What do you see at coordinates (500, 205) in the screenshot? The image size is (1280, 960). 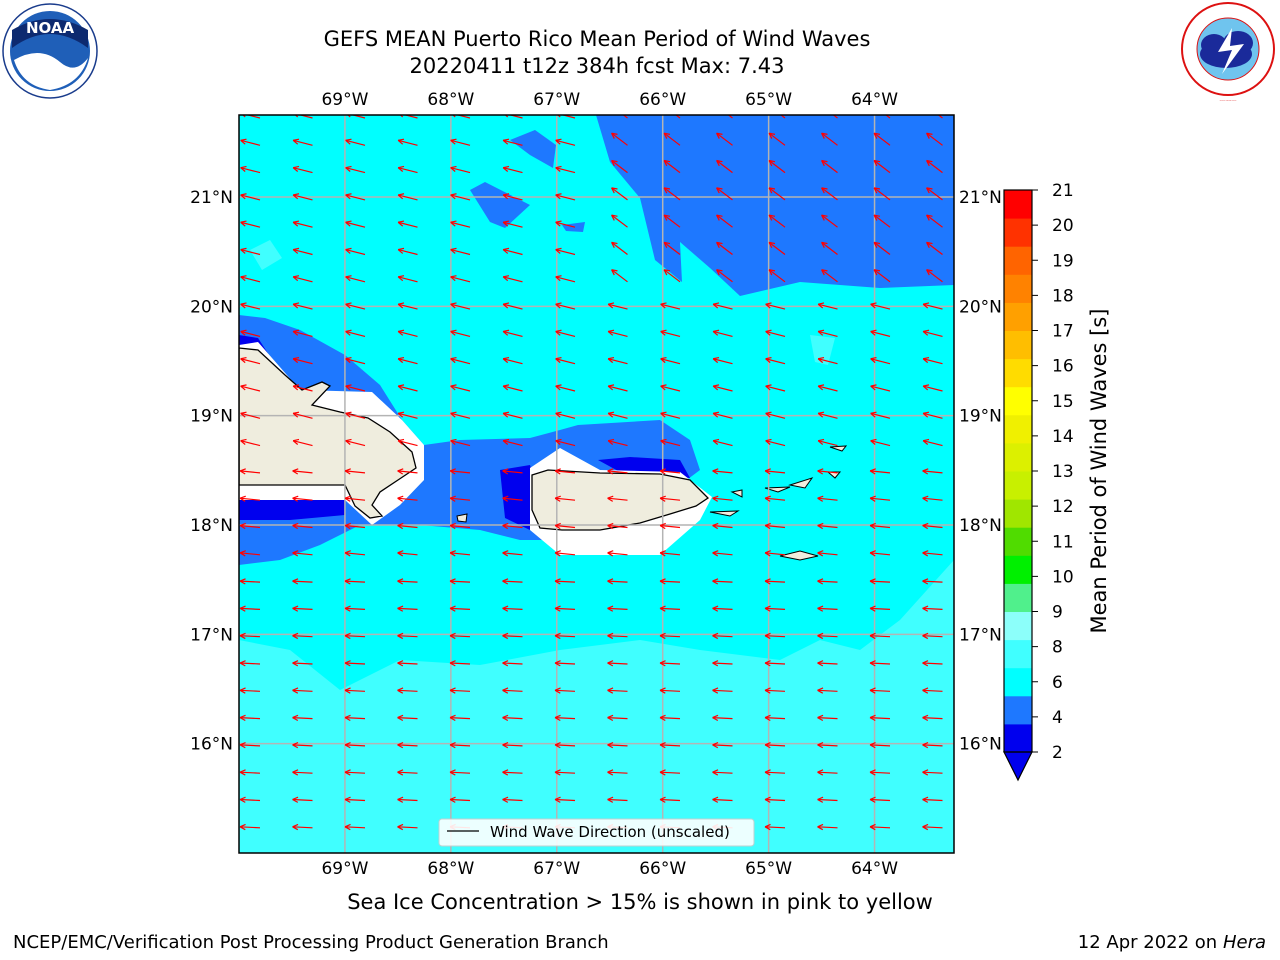 I see `period-contour-2-4-north` at bounding box center [500, 205].